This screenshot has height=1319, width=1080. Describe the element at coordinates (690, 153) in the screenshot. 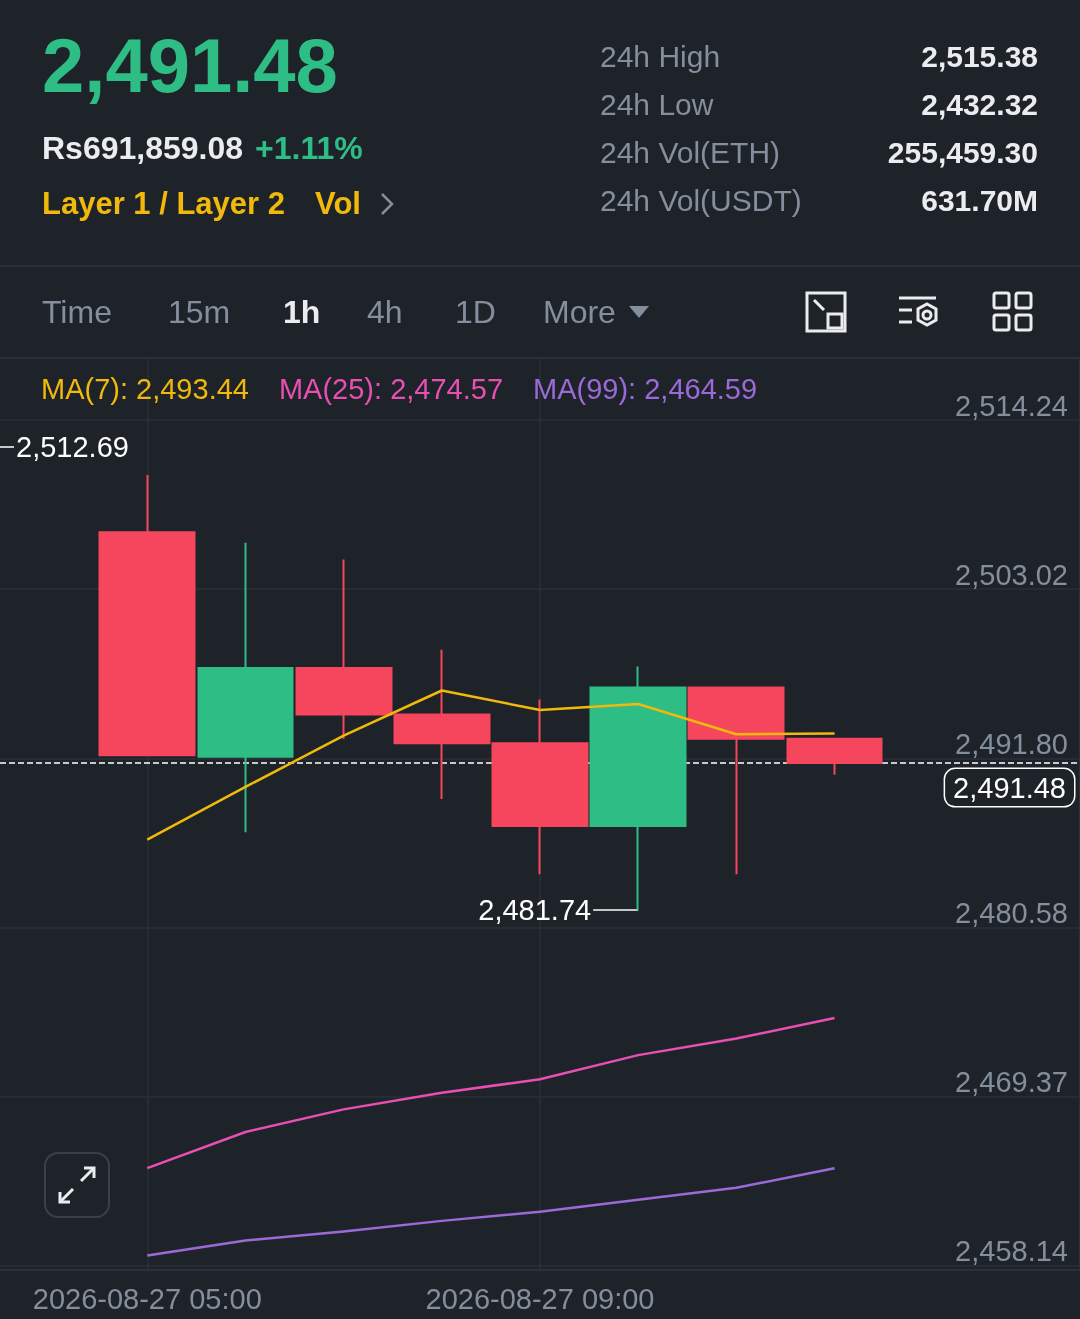

I see `text: 24h Vol(ETH)` at that location.